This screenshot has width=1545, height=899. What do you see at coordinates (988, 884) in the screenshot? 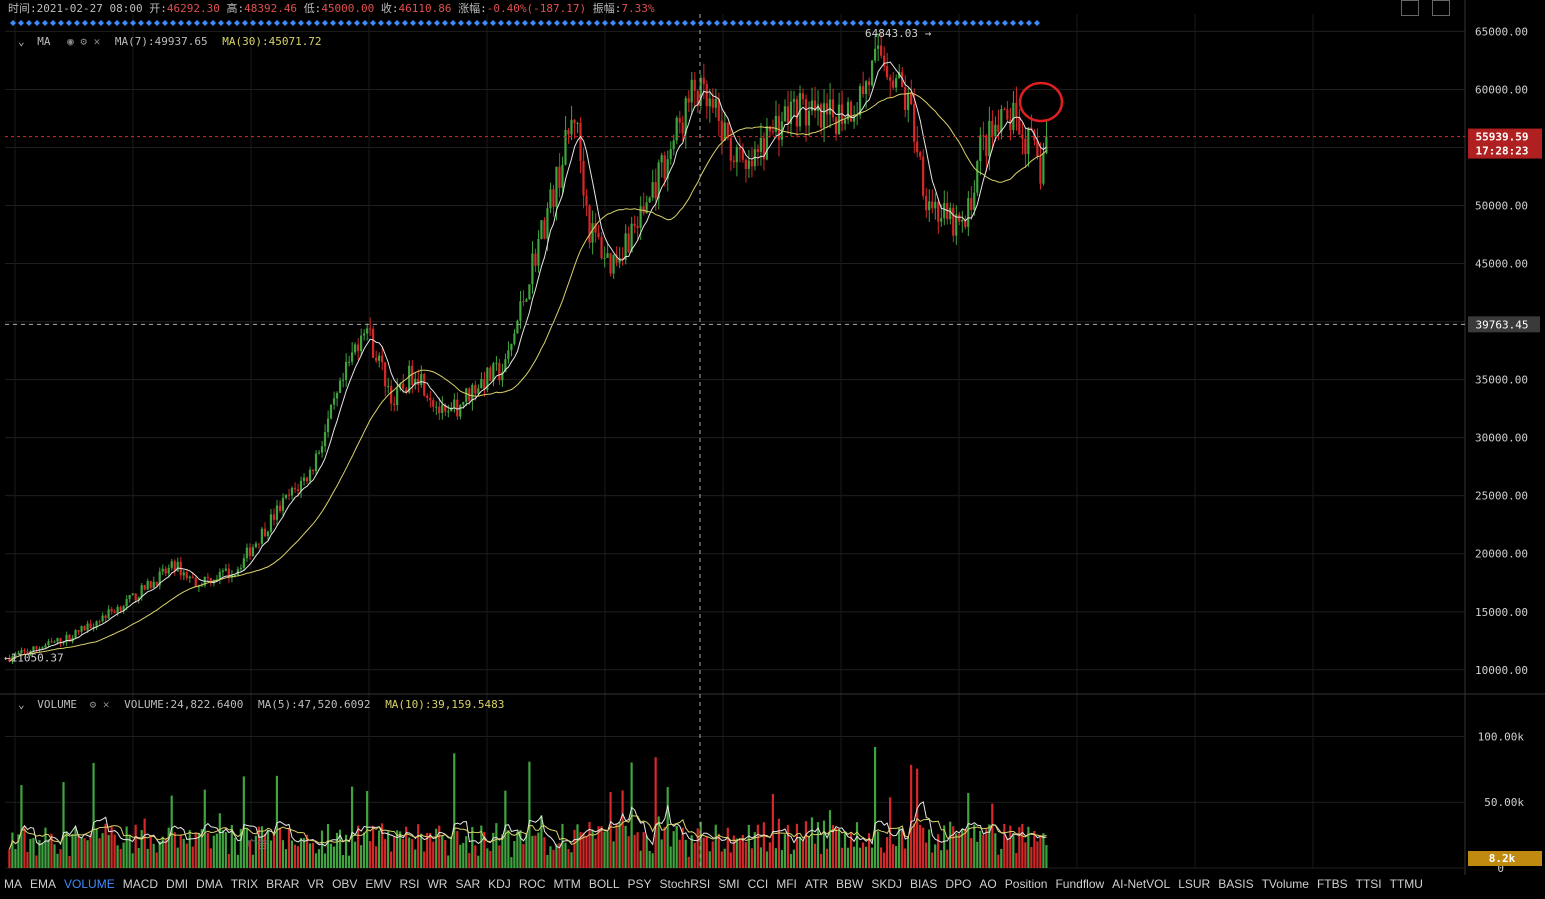
I see `tab-ao: AO` at bounding box center [988, 884].